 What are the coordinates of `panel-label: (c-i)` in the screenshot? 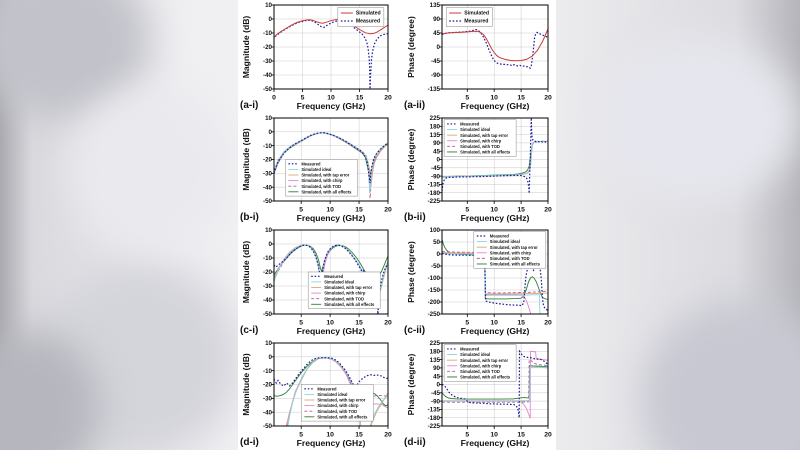 It's located at (249, 330).